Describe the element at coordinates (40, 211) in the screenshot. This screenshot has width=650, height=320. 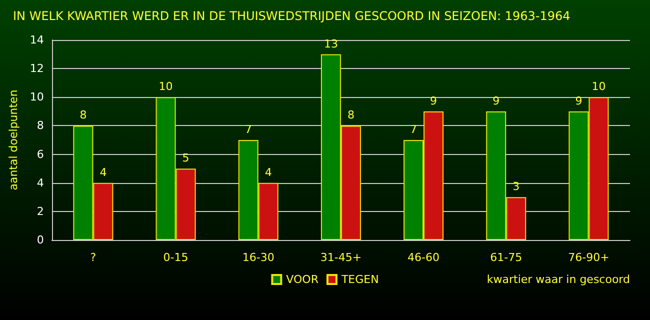
I see `y-tick-label: 2` at that location.